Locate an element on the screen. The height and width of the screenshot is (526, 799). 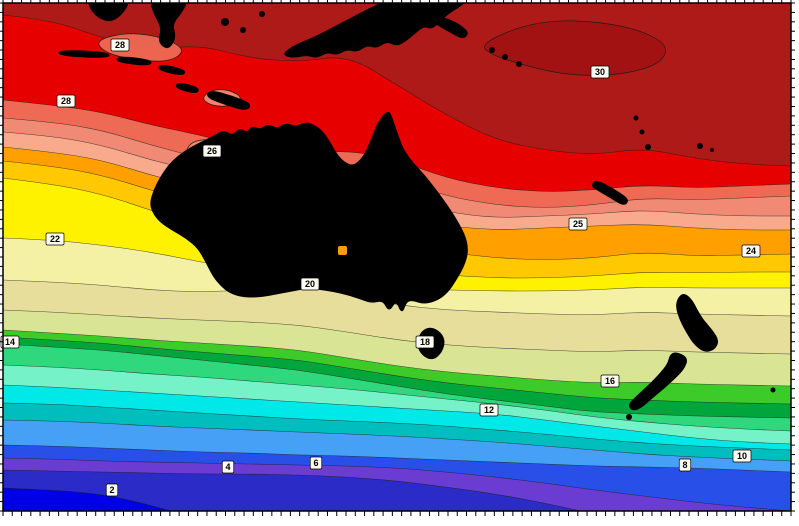
svg-text: 24 is located at coordinates (751, 251).